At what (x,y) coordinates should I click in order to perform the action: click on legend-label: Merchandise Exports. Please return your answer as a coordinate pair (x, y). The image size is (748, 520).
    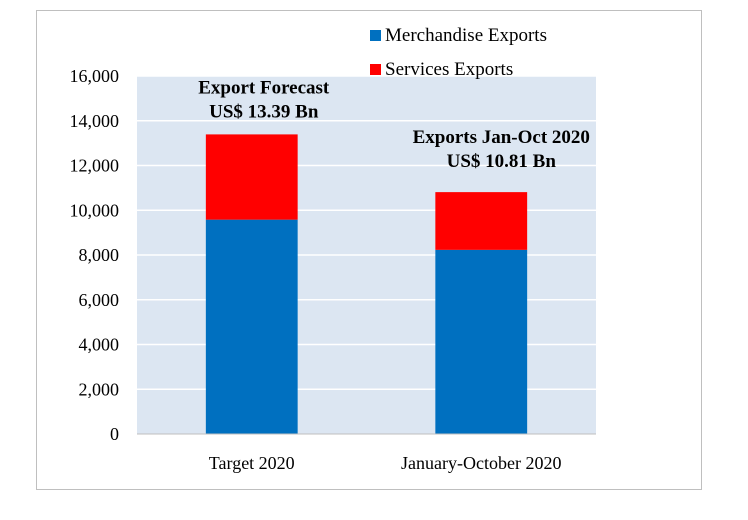
    Looking at the image, I should click on (466, 35).